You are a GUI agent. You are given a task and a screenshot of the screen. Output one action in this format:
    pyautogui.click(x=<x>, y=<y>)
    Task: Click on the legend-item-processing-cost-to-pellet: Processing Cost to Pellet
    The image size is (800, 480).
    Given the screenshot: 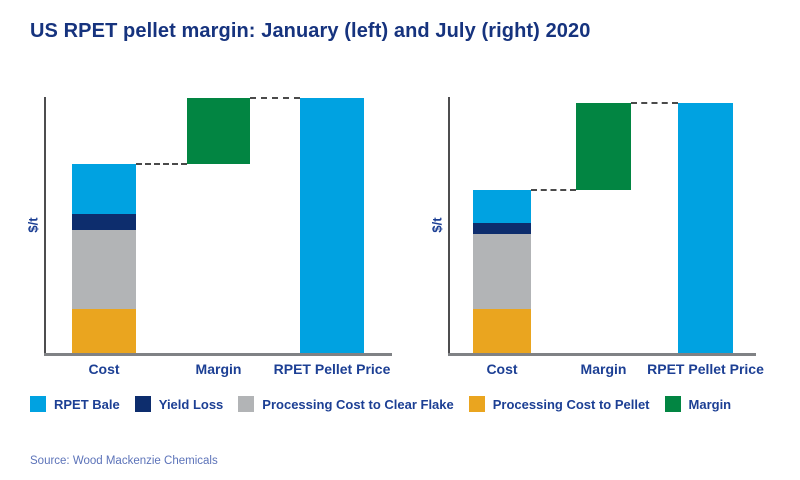 What is the action you would take?
    pyautogui.click(x=559, y=404)
    